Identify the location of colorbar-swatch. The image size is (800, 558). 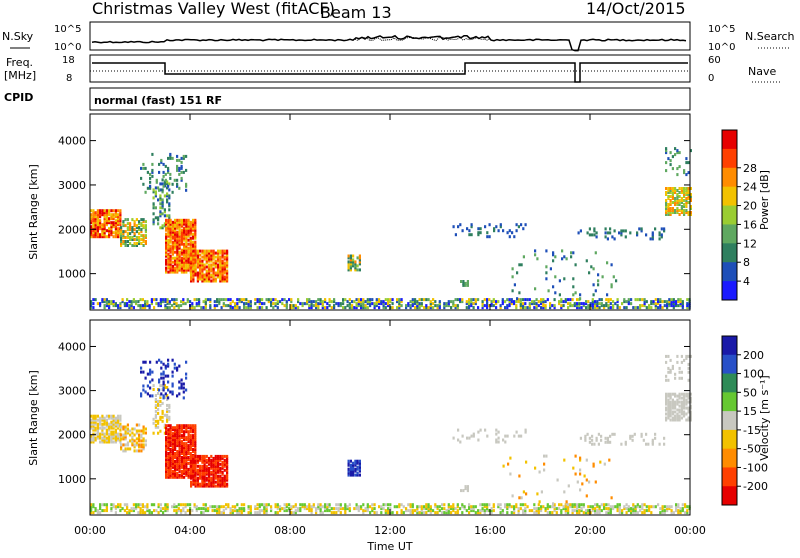
(729, 402).